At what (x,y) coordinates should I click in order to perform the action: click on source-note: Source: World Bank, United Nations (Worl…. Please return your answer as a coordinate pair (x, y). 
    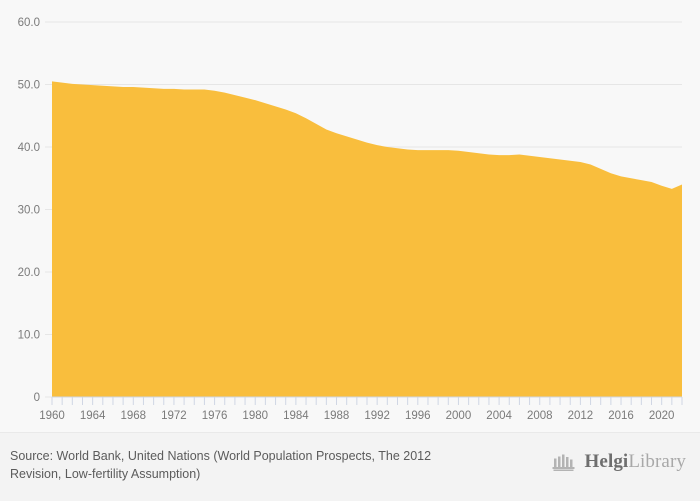
    Looking at the image, I should click on (221, 465).